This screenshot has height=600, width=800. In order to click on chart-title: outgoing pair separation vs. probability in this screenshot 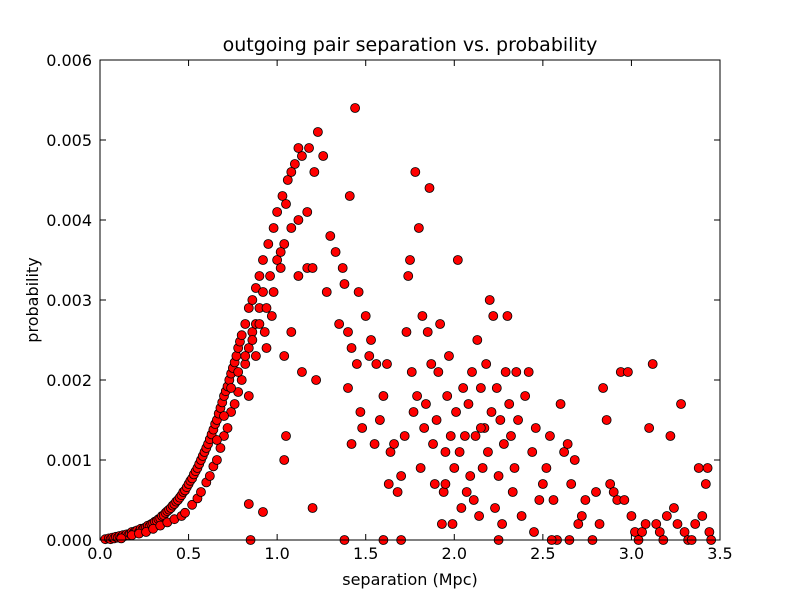, I will do `click(410, 45)`.